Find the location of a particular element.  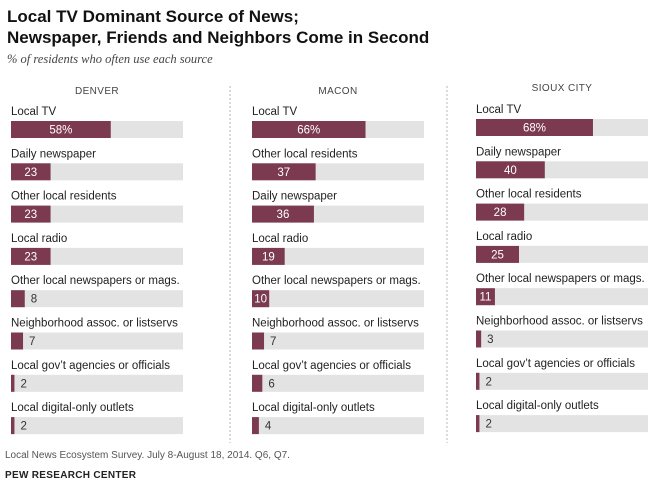

data-label: 37 is located at coordinates (283, 173).